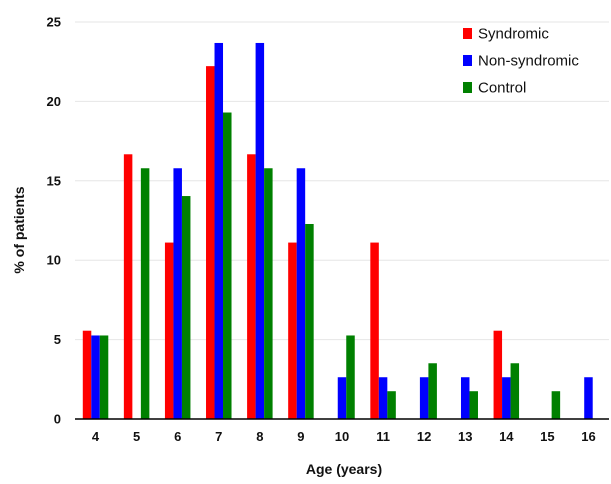 The width and height of the screenshot is (611, 484). Describe the element at coordinates (383, 436) in the screenshot. I see `x-tick-label: 11` at that location.